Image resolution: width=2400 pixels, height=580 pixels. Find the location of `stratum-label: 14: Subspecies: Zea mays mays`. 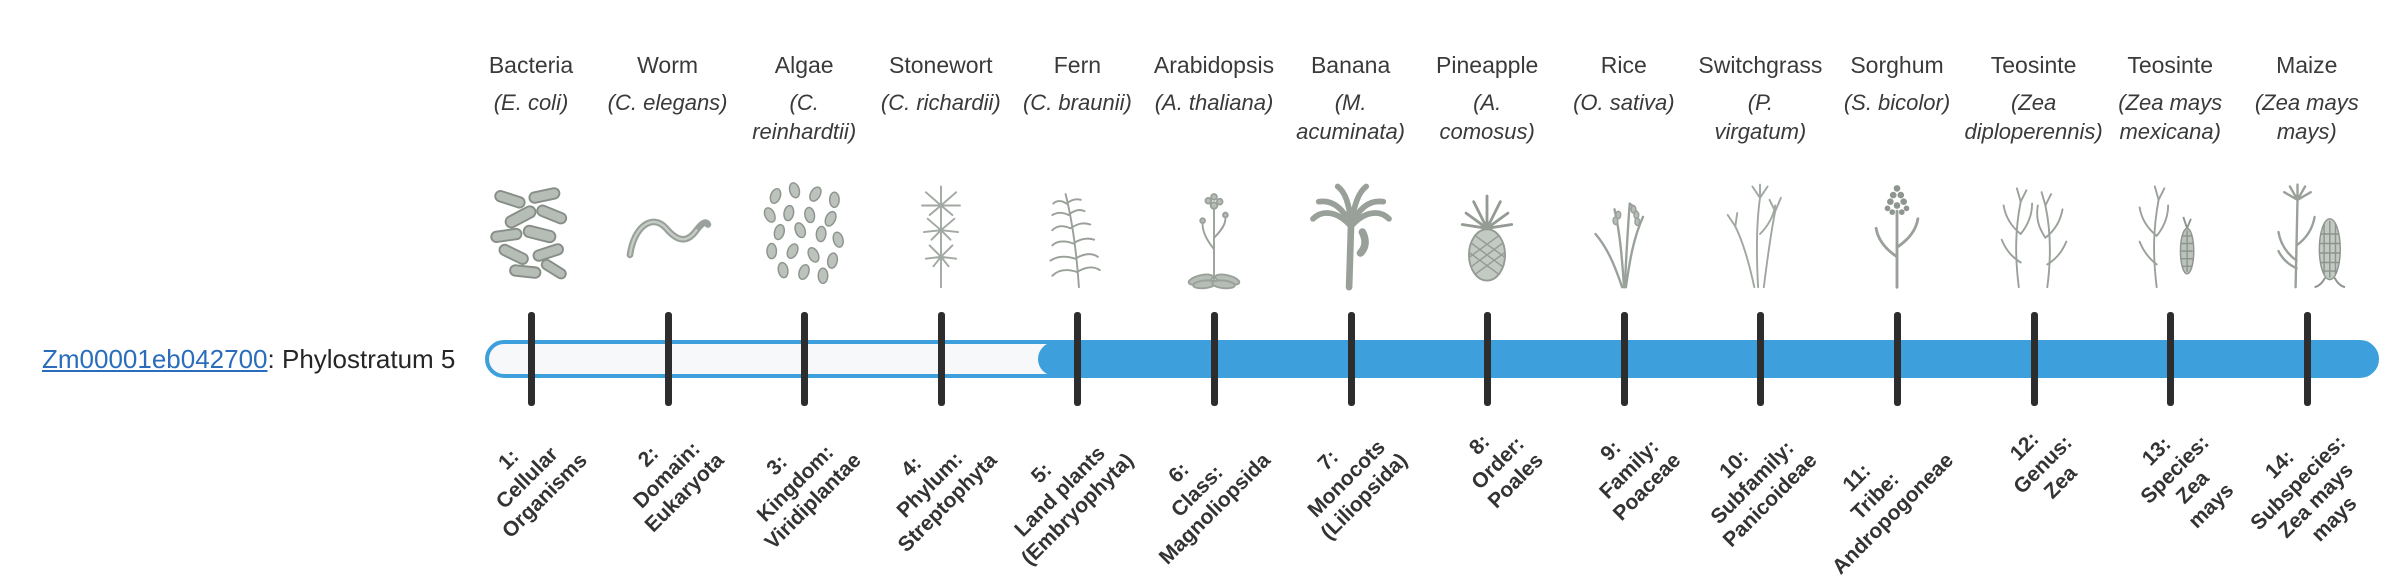

stratum-label: 14: Subspecies: Zea mays mays is located at coordinates (2304, 488).